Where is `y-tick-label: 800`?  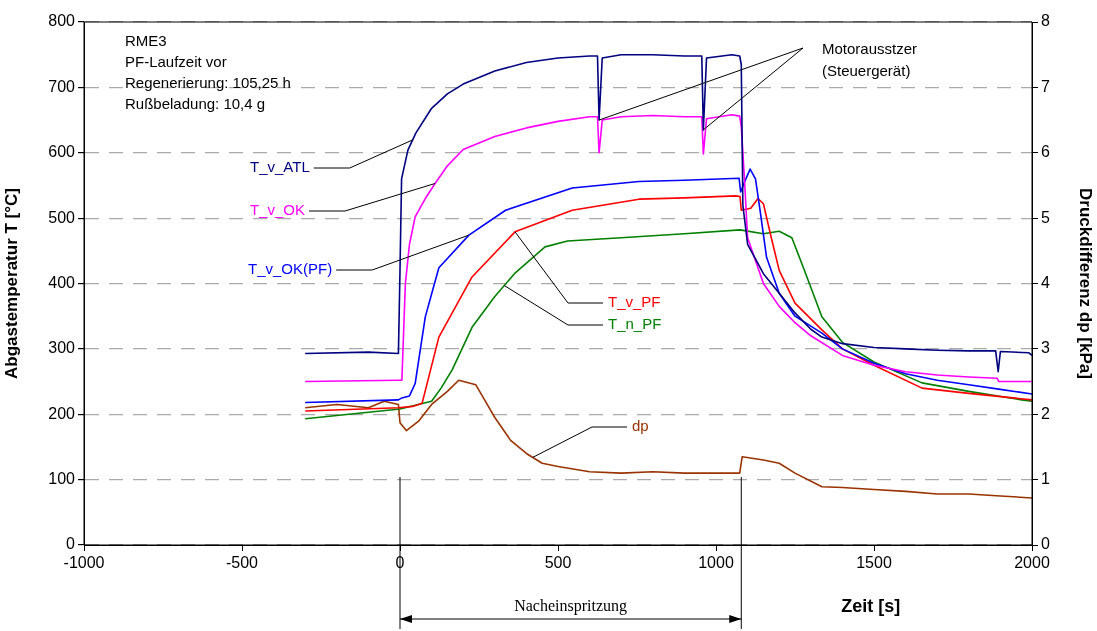
y-tick-label: 800 is located at coordinates (62, 21).